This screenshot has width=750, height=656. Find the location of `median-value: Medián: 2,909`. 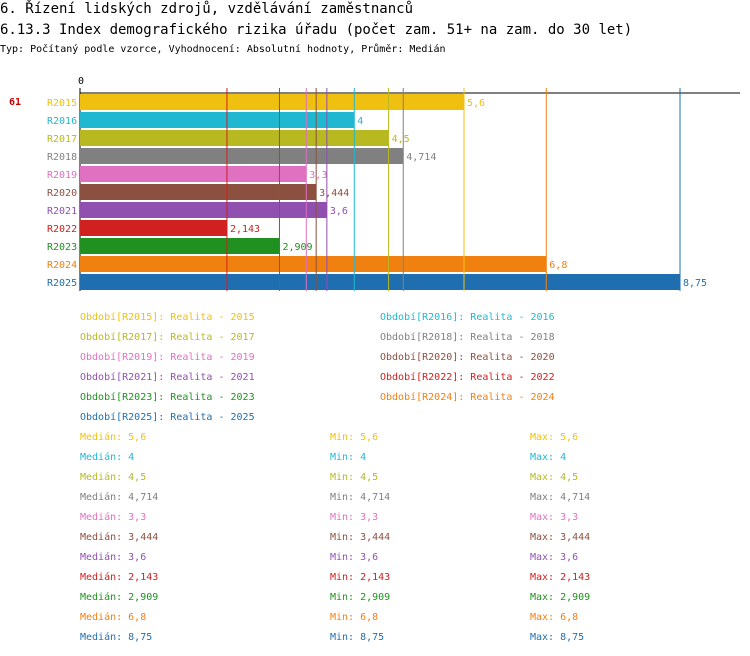

median-value: Medián: 2,909 is located at coordinates (119, 597).